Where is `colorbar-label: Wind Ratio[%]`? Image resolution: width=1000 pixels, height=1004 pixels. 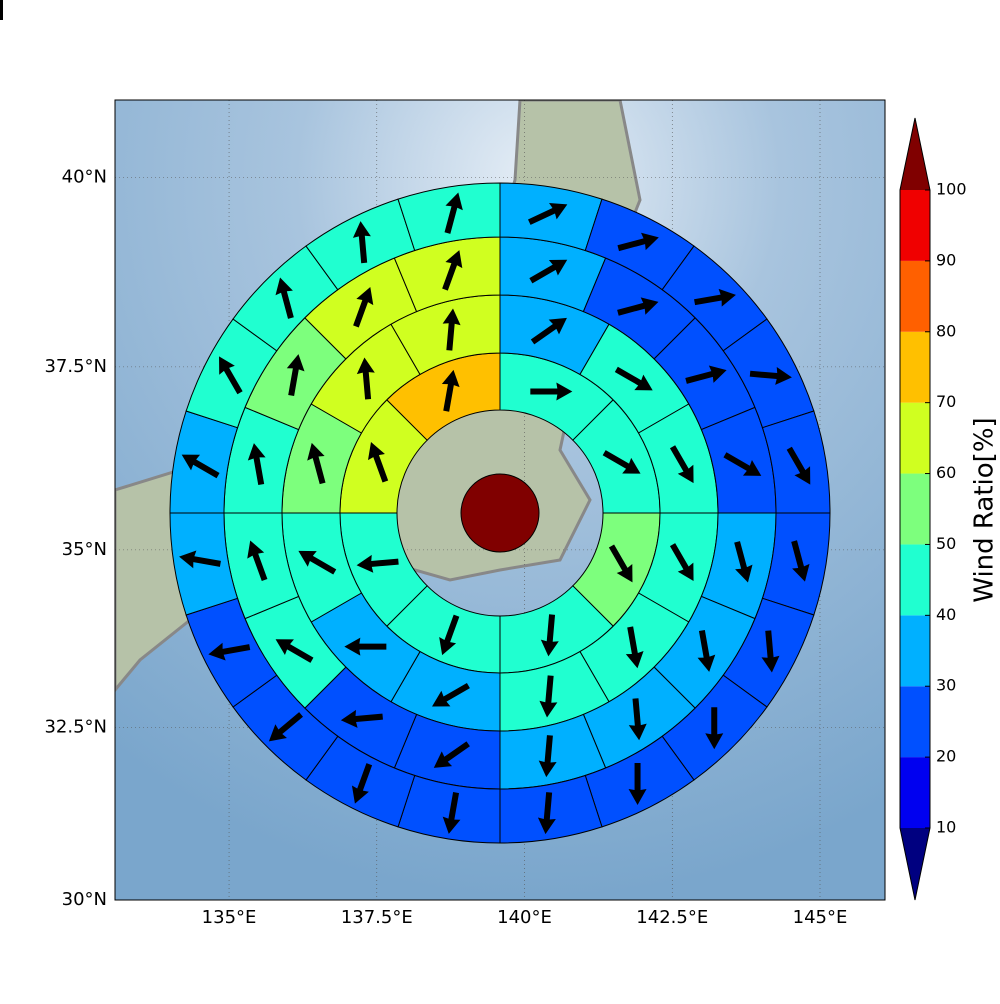 colorbar-label: Wind Ratio[%] is located at coordinates (985, 509).